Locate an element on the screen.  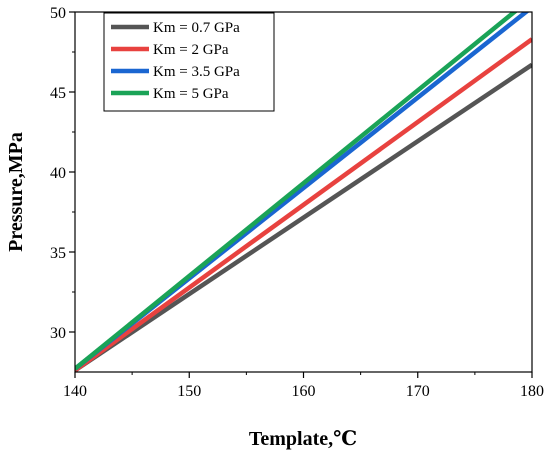
y-axis-ticks: 30 35 40 45 50 is located at coordinates (62, 173).